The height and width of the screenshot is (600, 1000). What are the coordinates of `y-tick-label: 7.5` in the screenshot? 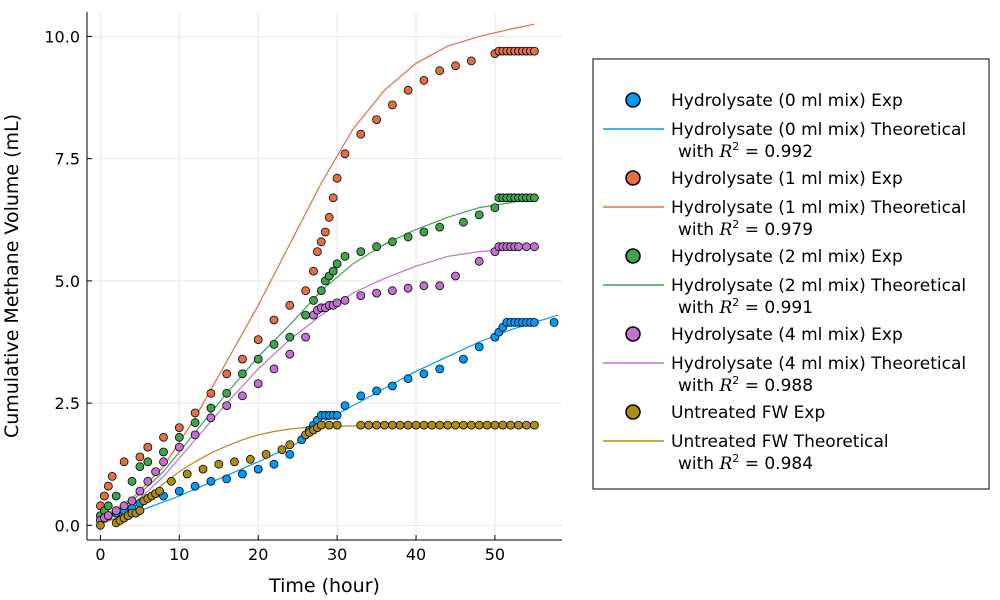 It's located at (67, 159).